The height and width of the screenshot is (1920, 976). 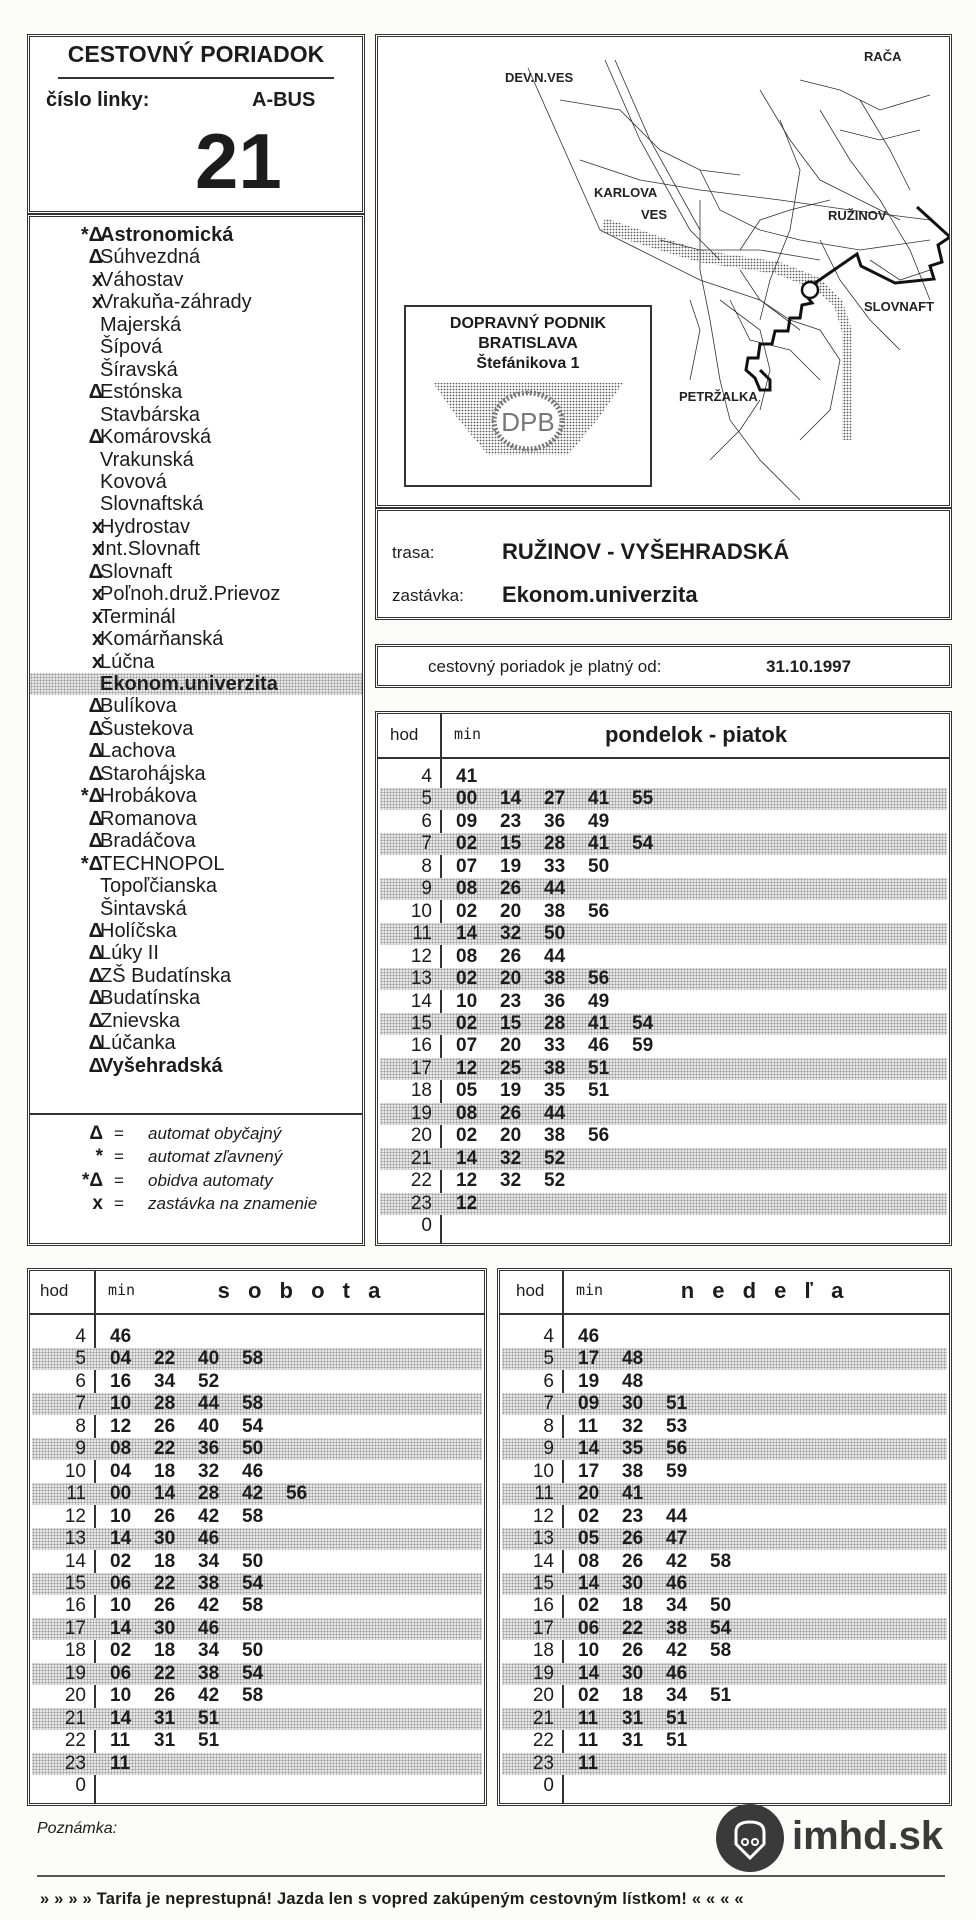 What do you see at coordinates (257, 1763) in the screenshot?
I see `timetable-row: 23 11` at bounding box center [257, 1763].